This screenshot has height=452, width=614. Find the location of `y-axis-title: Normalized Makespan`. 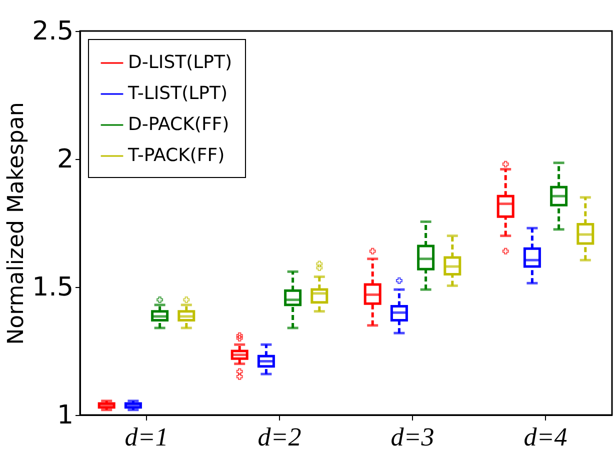

y-axis-title: Normalized Makespan is located at coordinates (17, 223).